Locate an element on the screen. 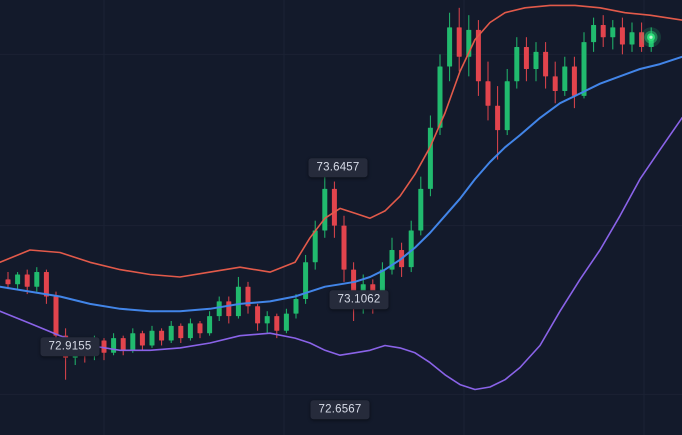 The width and height of the screenshot is (682, 435). price-label-high: 73.6457 is located at coordinates (338, 168).